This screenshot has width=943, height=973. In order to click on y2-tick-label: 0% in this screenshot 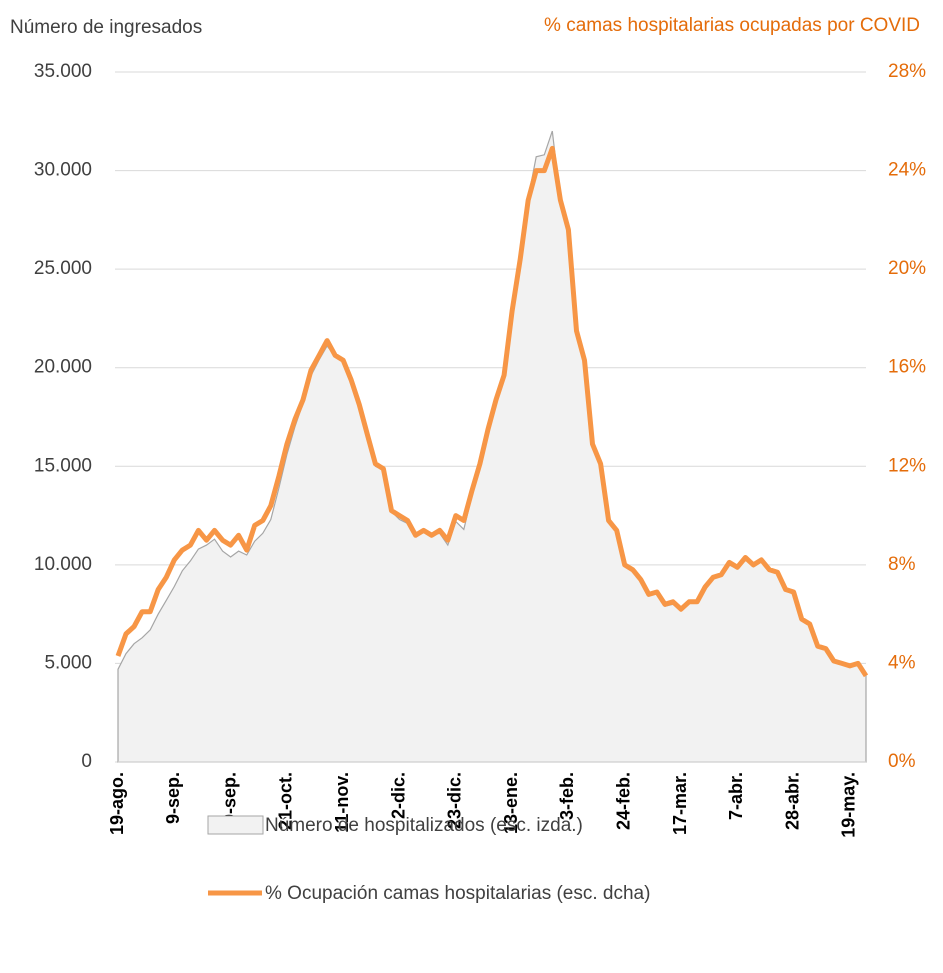, I will do `click(902, 761)`.